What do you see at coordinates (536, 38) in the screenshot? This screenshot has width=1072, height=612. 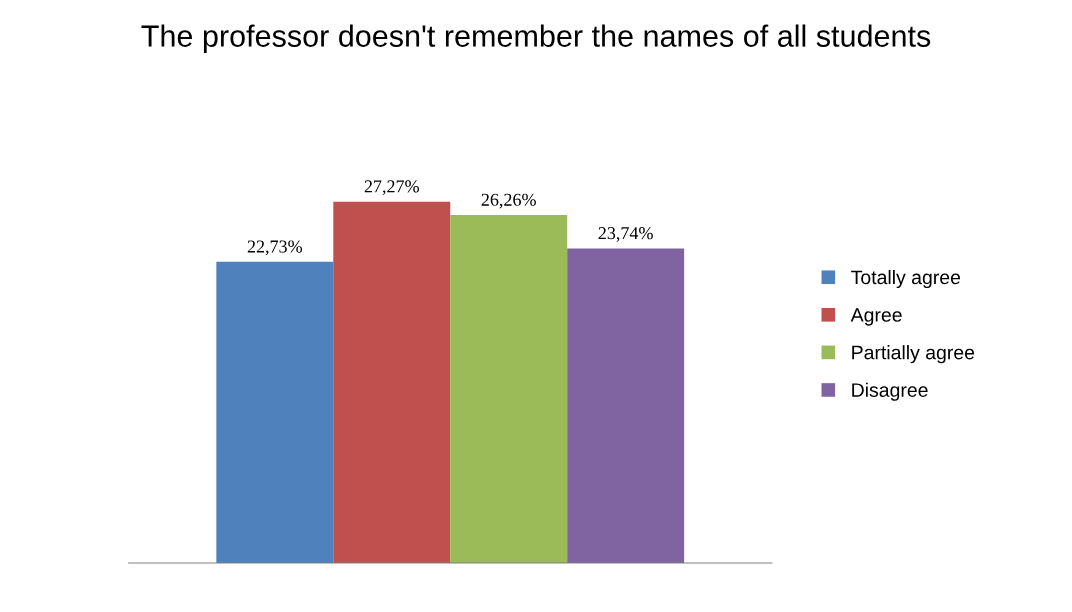 I see `chart-title: The professor doesn't remember the names of all students` at bounding box center [536, 38].